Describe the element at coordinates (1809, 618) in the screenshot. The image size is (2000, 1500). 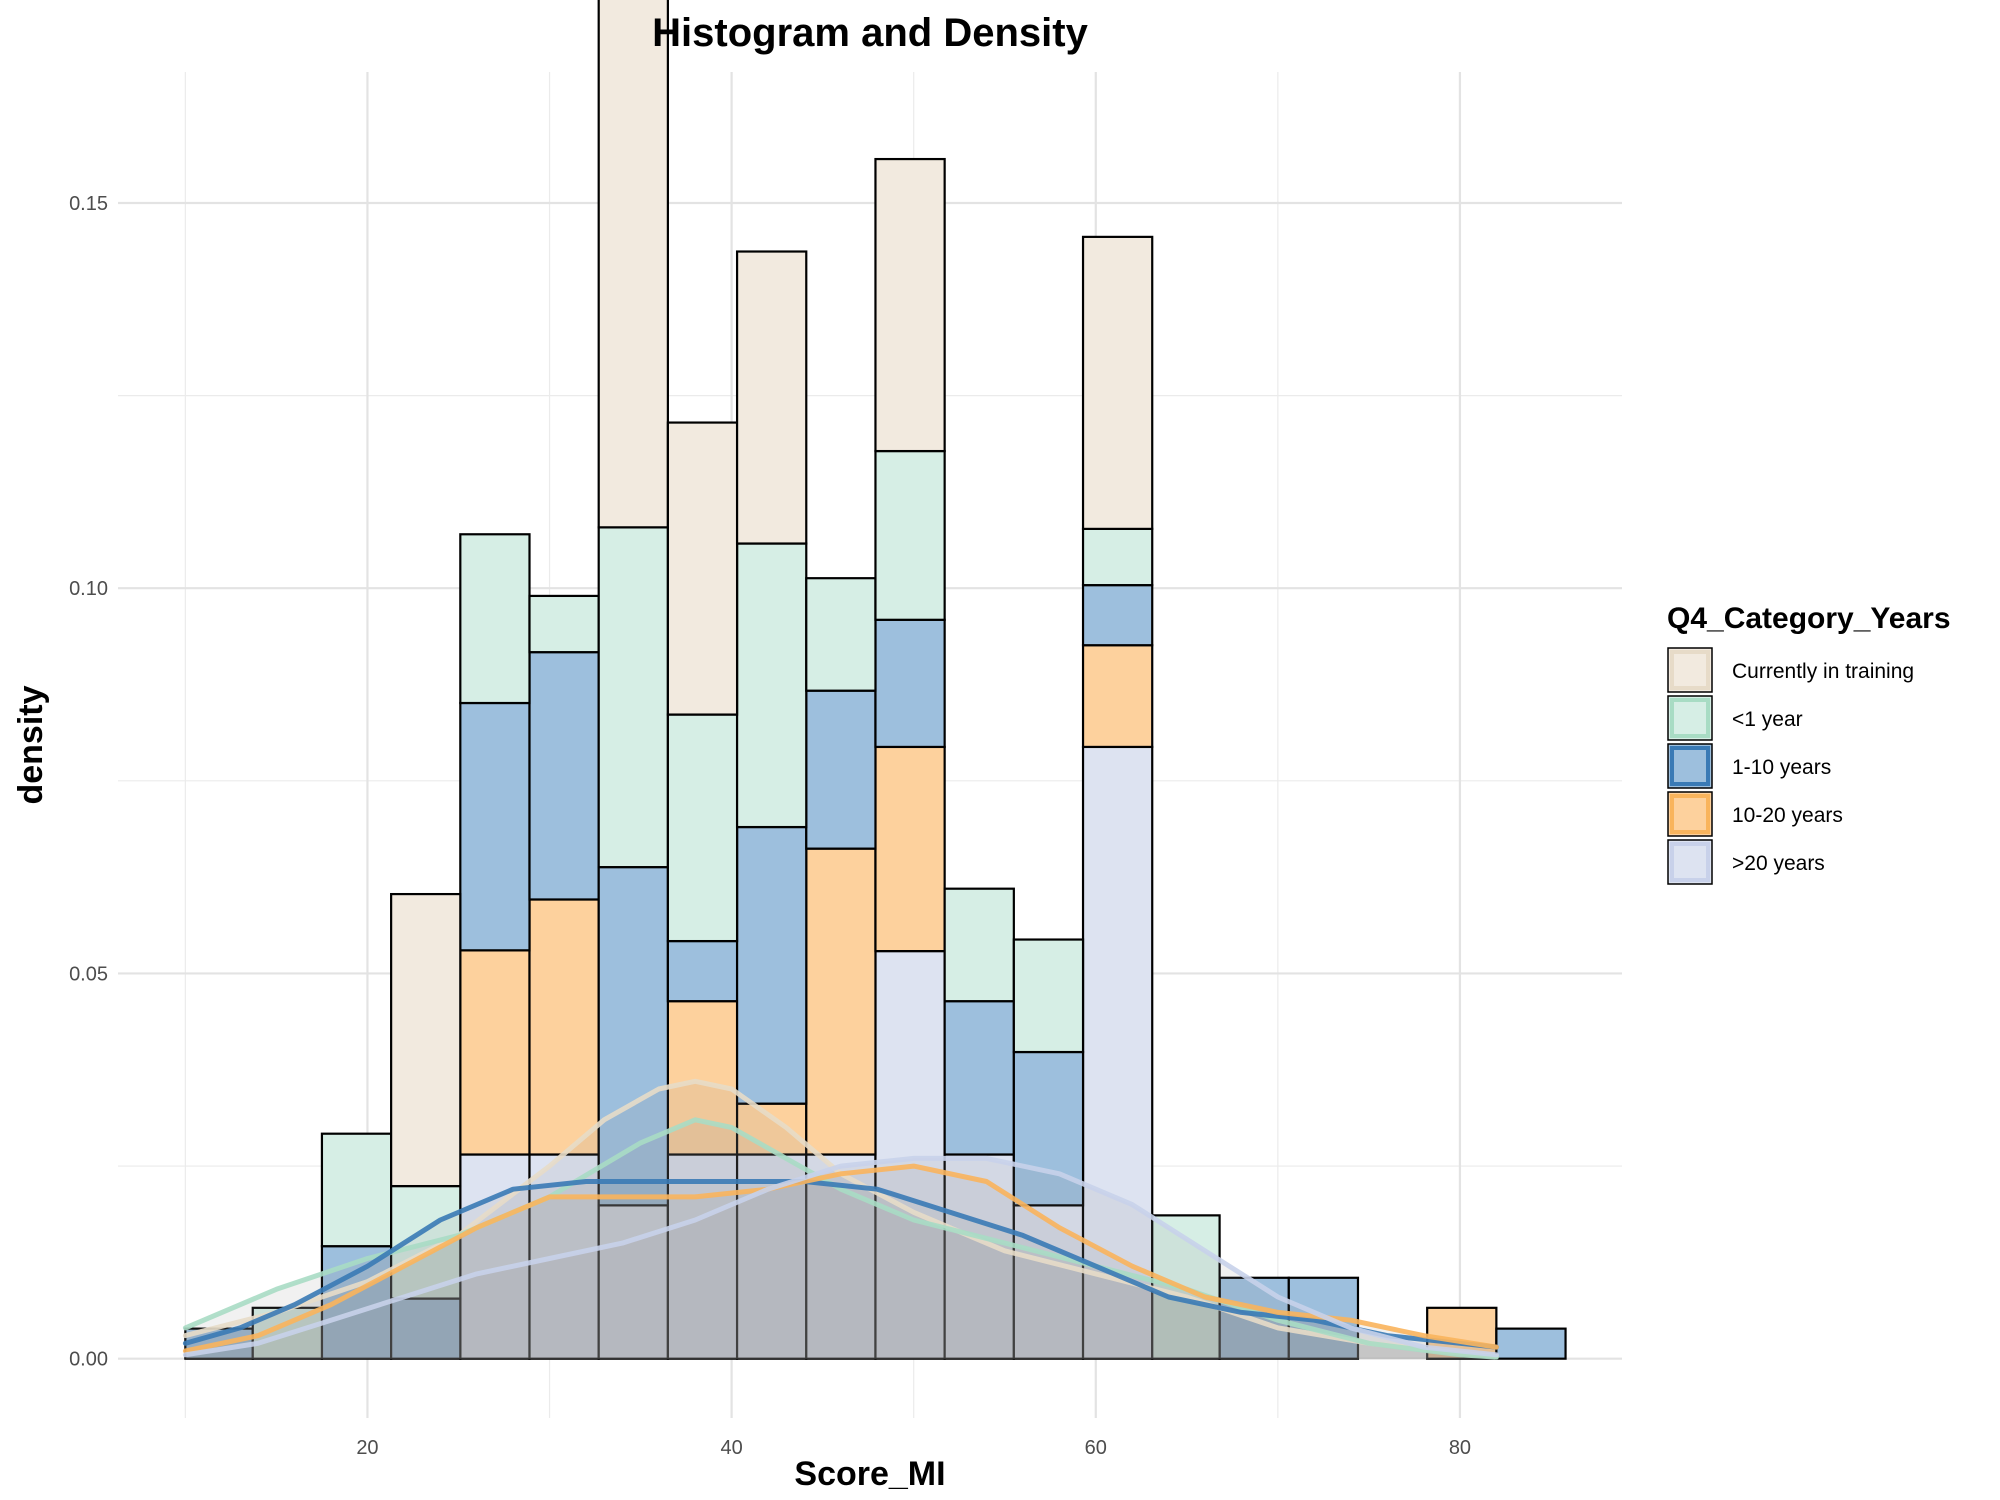
I see `legend-title: Q4_Category_Years` at that location.